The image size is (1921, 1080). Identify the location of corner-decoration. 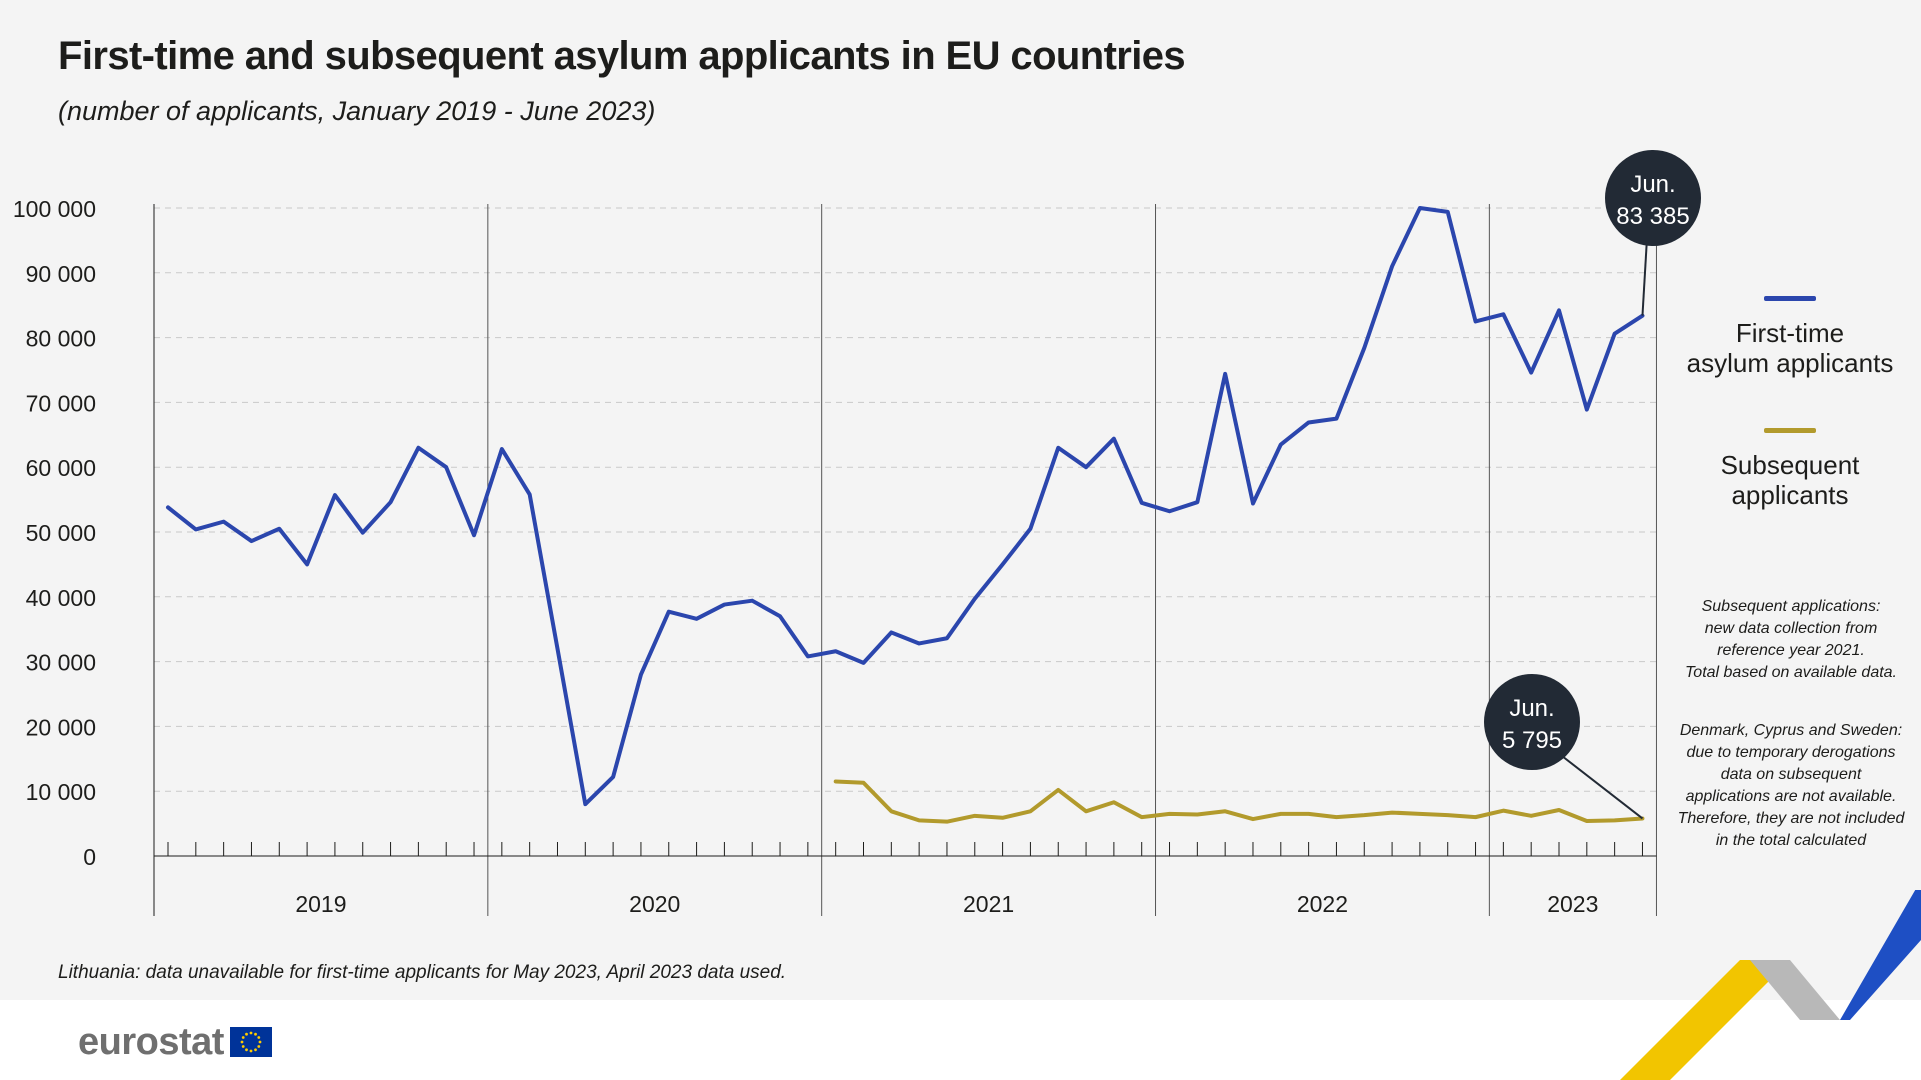
(1770, 985).